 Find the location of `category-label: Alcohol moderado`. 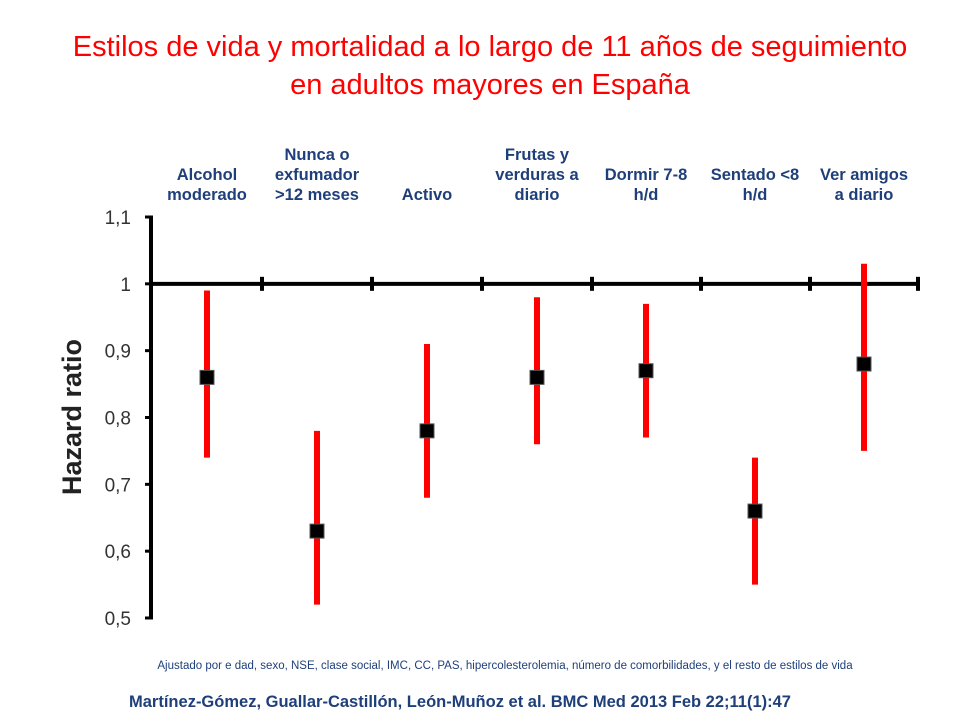

category-label: Alcohol moderado is located at coordinates (207, 185).